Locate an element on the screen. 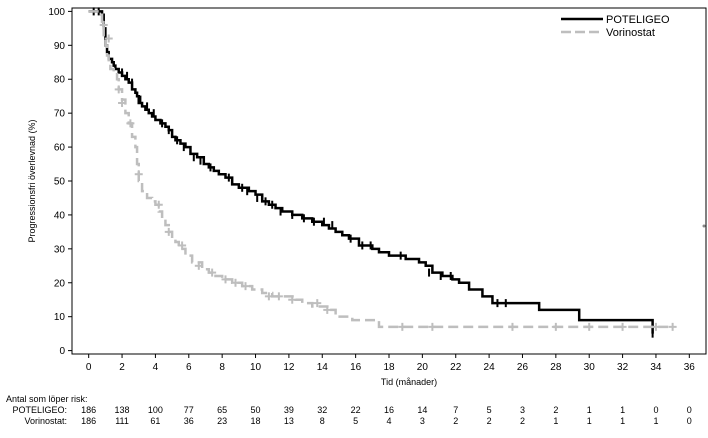 This screenshot has height=438, width=708. risk-value: 50 is located at coordinates (256, 410).